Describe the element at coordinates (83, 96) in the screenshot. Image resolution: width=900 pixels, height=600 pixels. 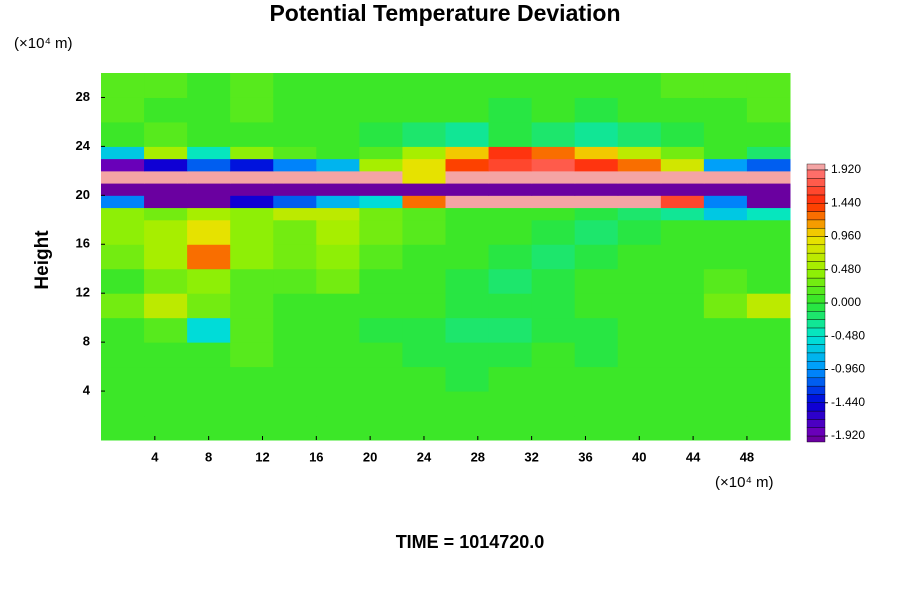
I see `y-tick-label: 28` at that location.